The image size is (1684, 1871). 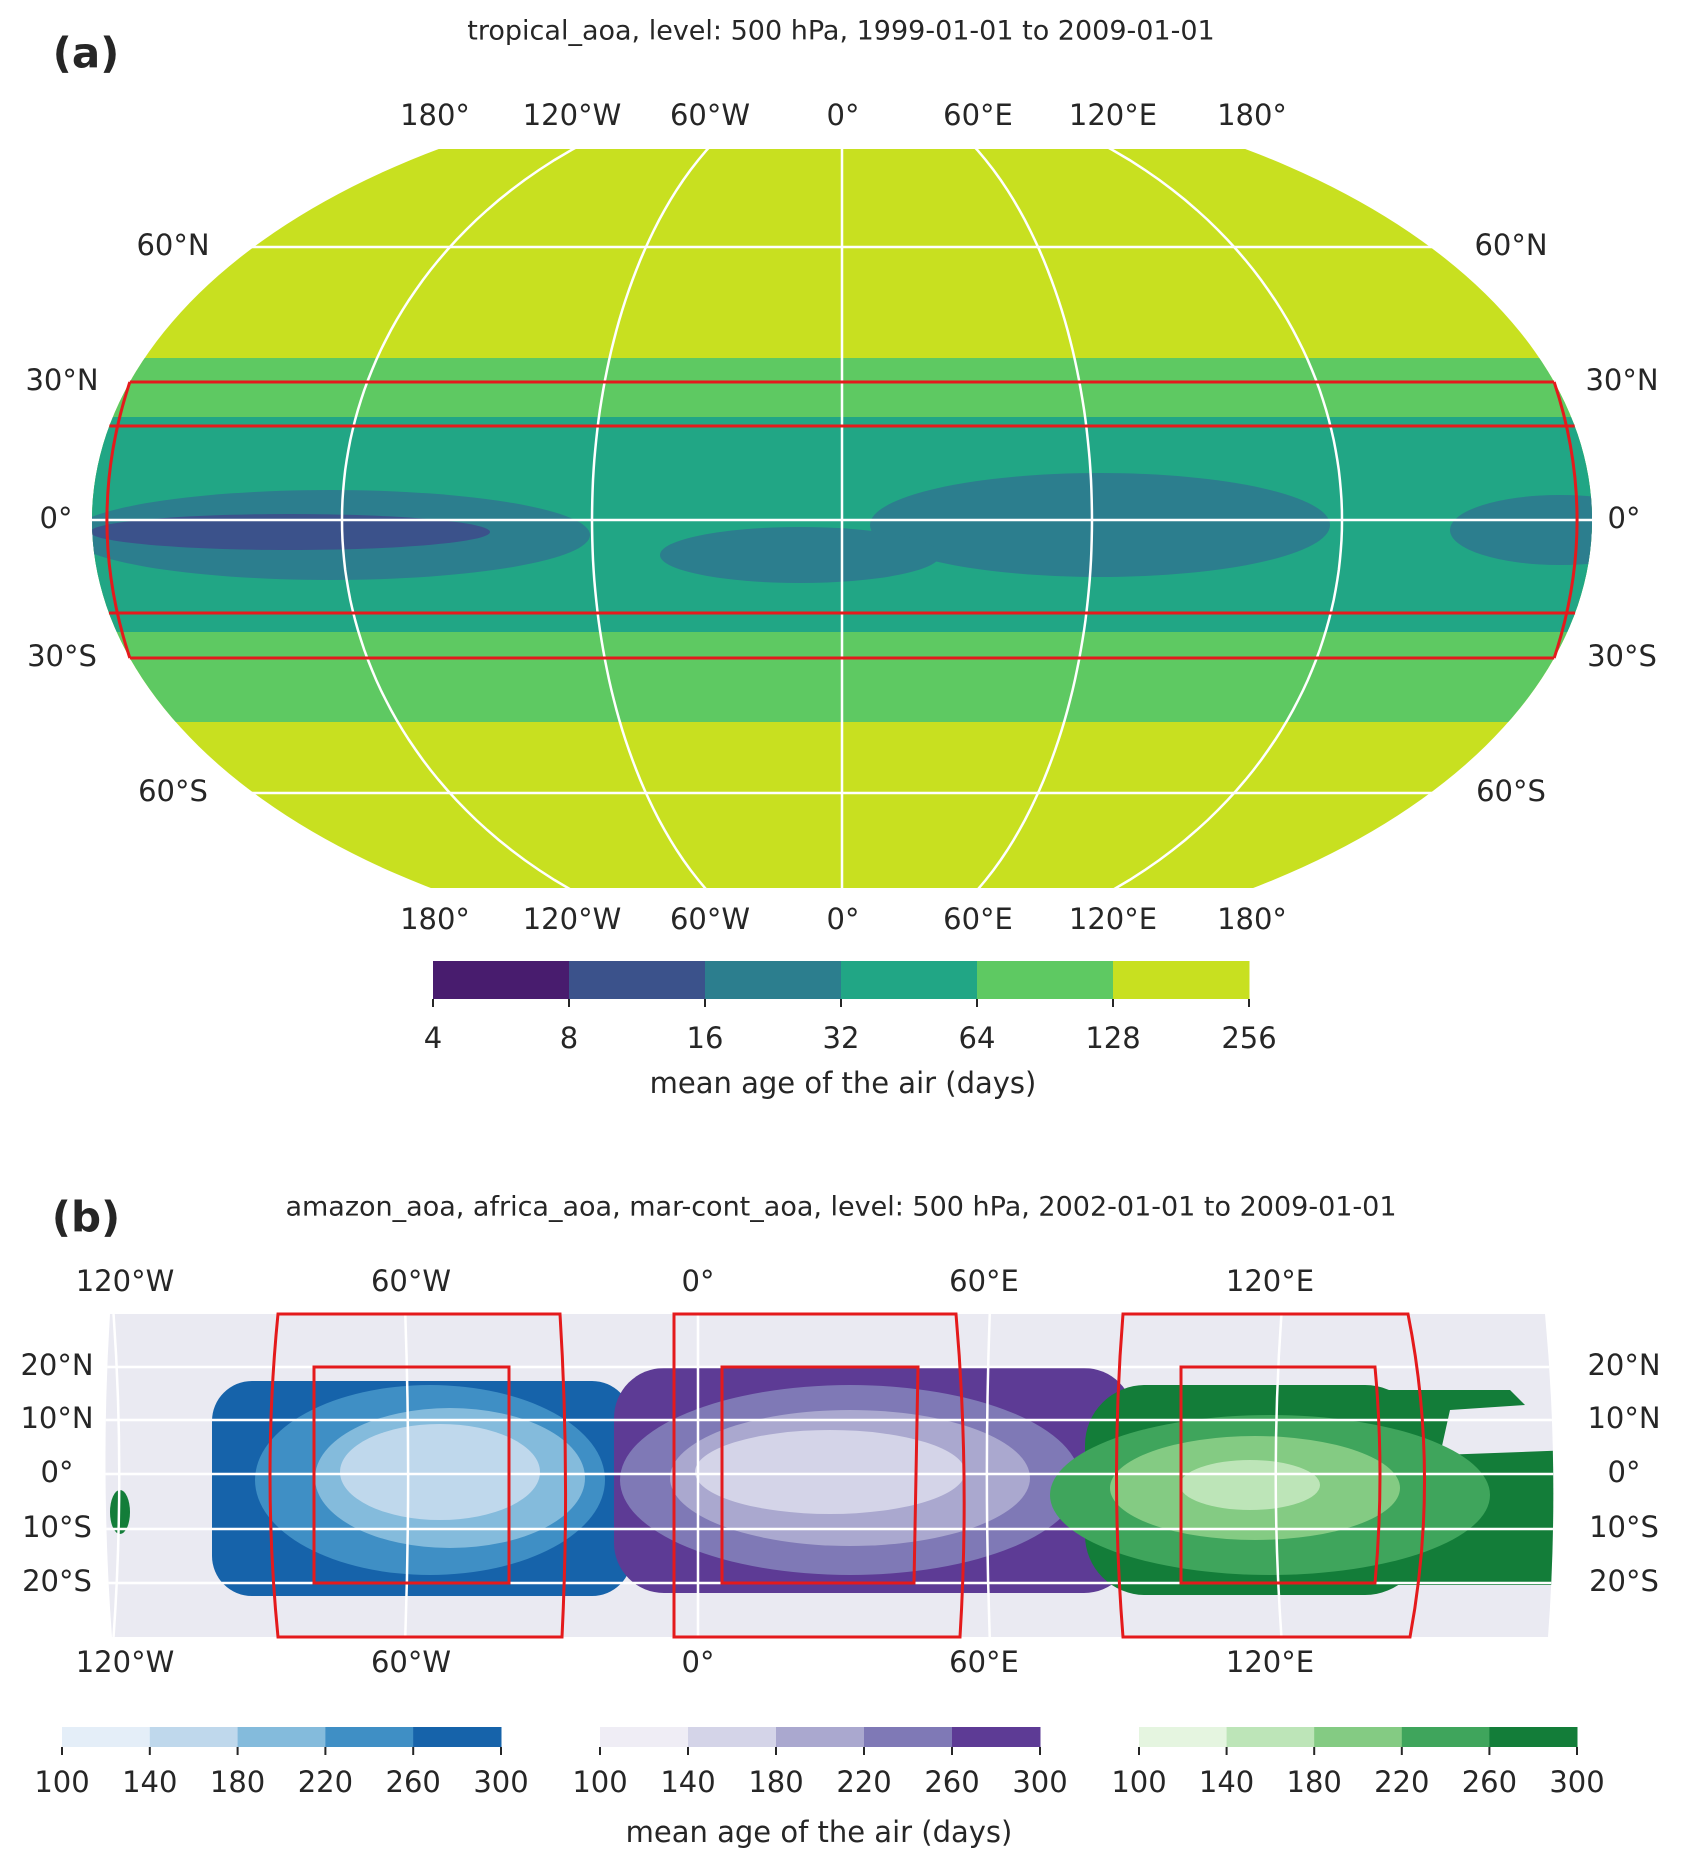 I want to click on colorbar-tick-label: 8, so click(x=569, y=1038).